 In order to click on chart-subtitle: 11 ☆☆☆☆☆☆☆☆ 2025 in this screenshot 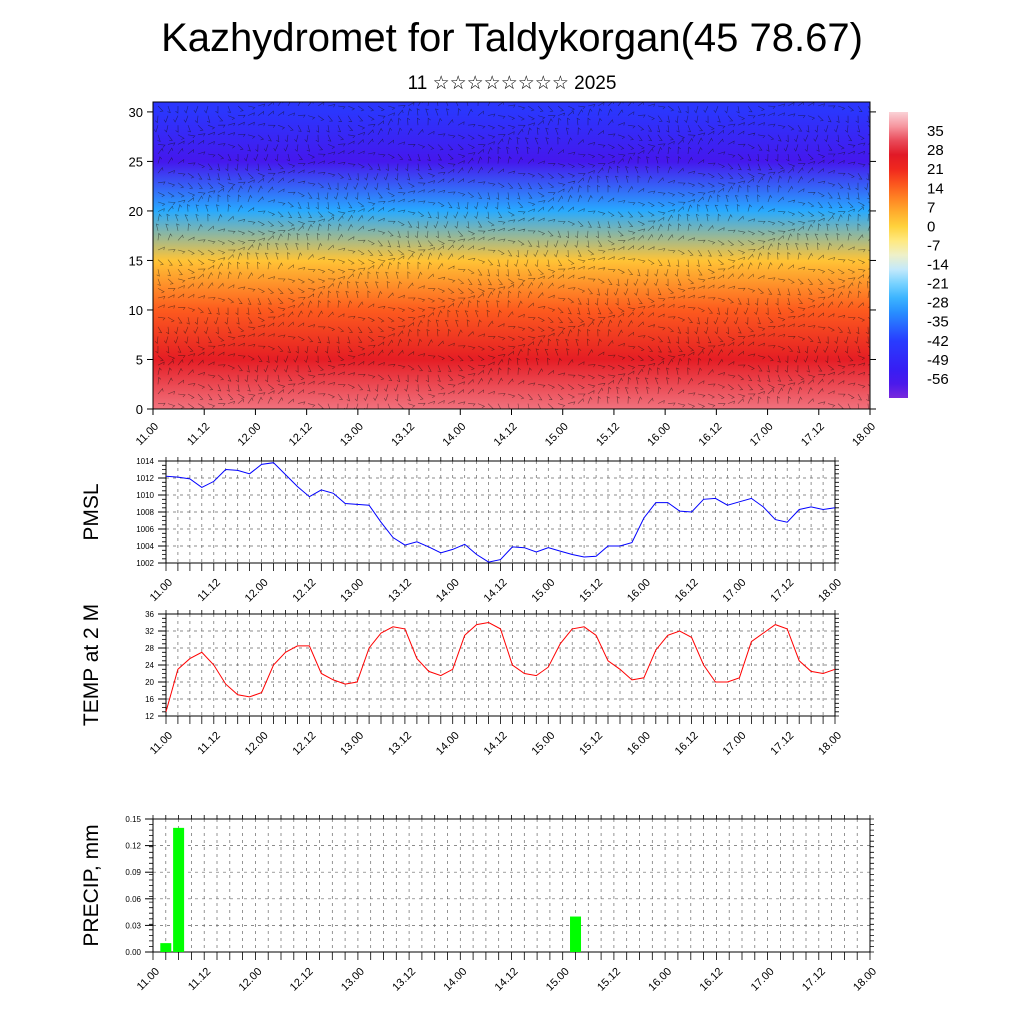, I will do `click(512, 83)`.